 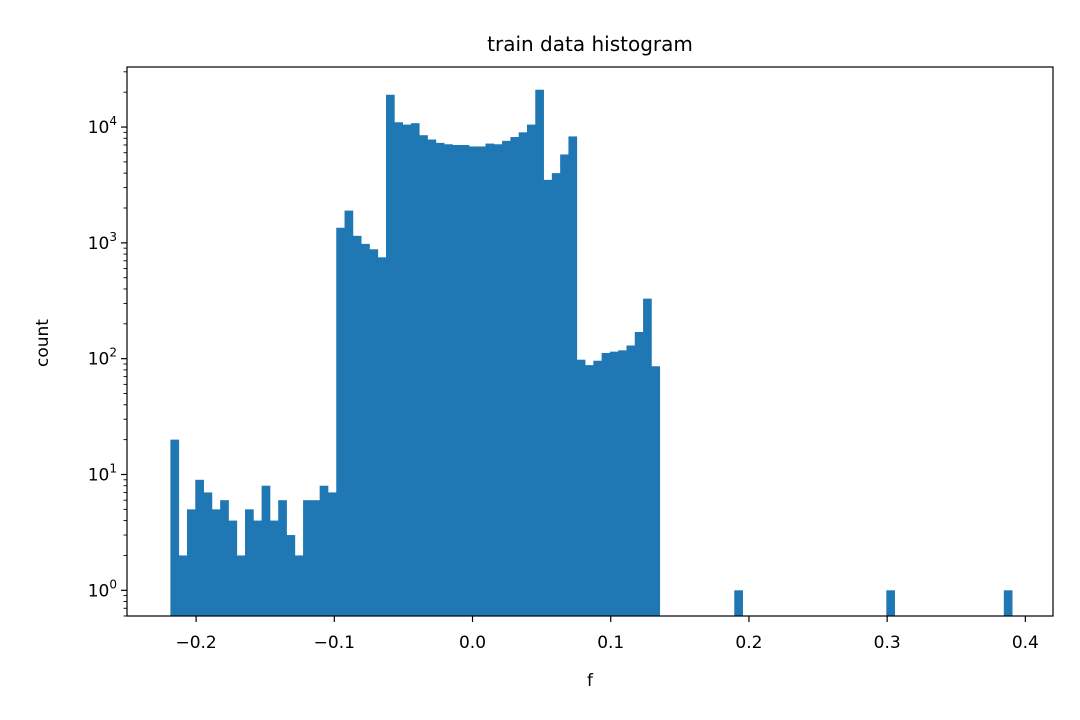 I want to click on x-axis: −0.2 −0.1 0.0 0.1 0.2 0.3 0.4, so click(x=607, y=634).